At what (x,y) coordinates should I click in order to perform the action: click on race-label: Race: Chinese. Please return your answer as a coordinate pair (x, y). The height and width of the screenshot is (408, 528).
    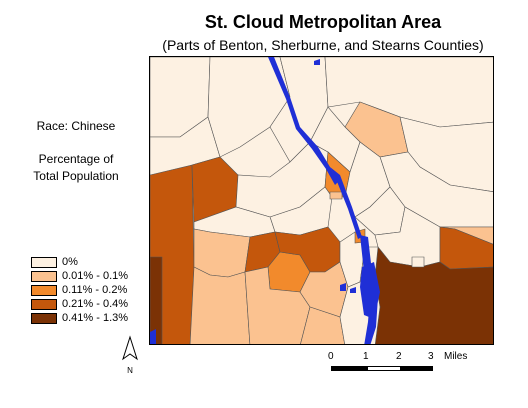
    Looking at the image, I should click on (76, 126).